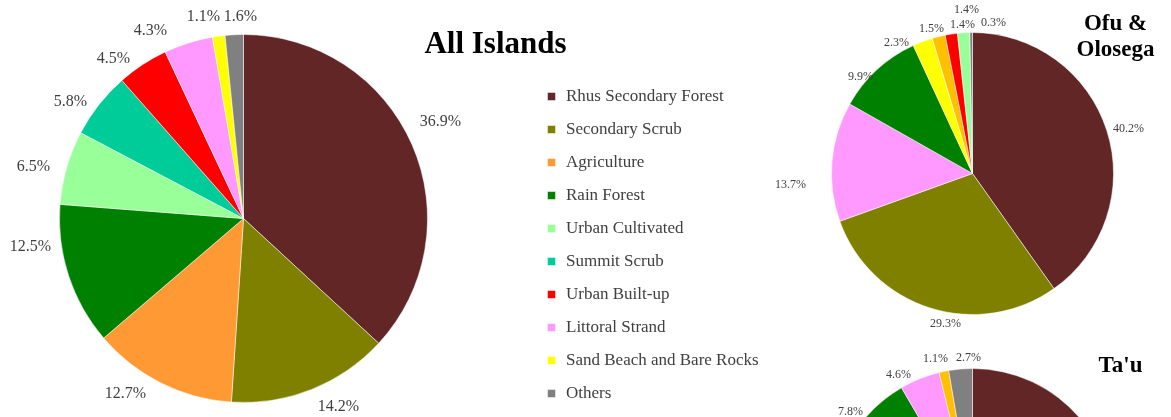  I want to click on legend-label: Rhus Secondary Forest, so click(645, 96).